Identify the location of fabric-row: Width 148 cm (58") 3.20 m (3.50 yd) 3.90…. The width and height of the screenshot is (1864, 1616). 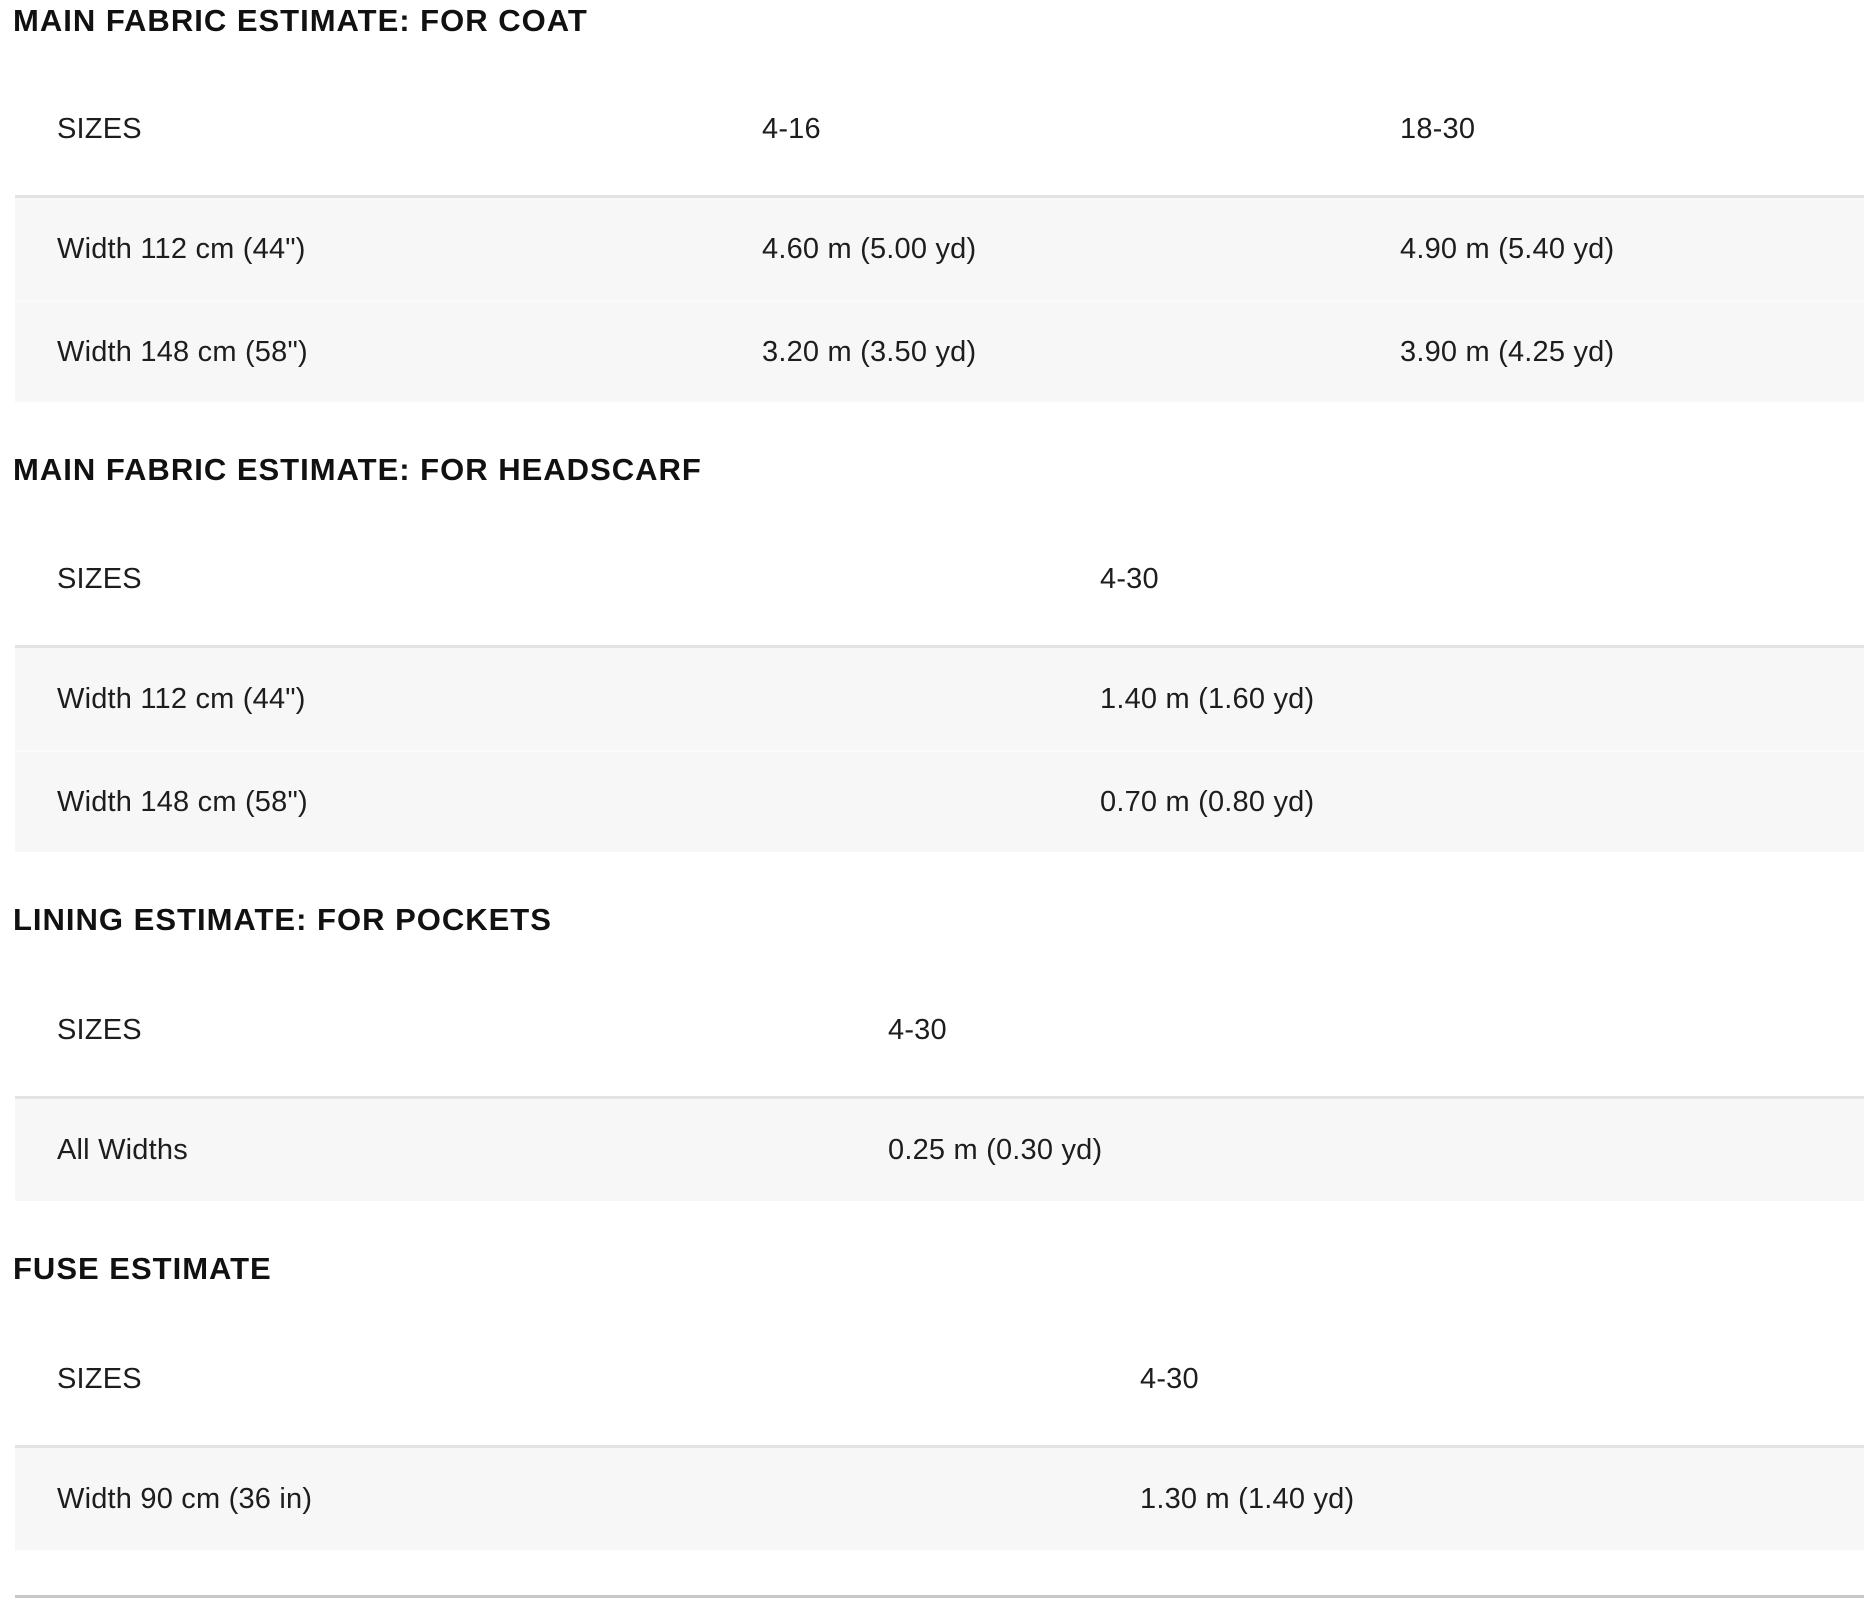
(939, 351).